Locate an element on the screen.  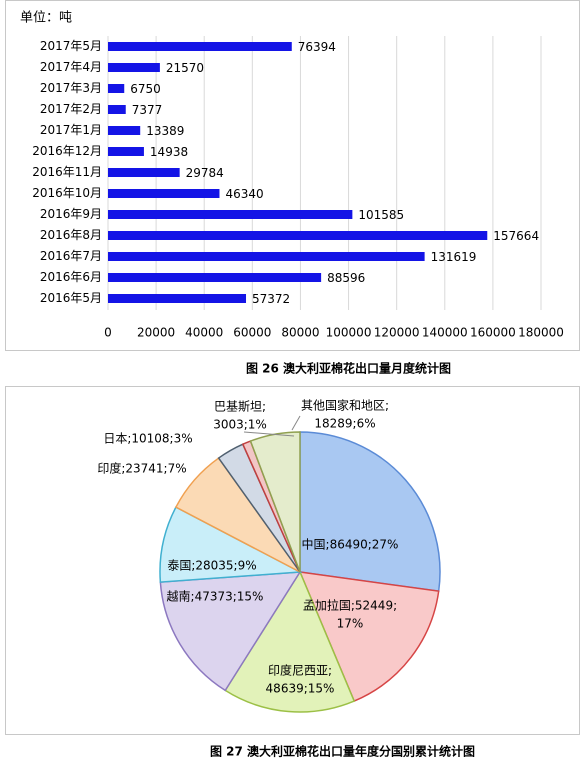
y-tick-label: 2016年5月 is located at coordinates (71, 298).